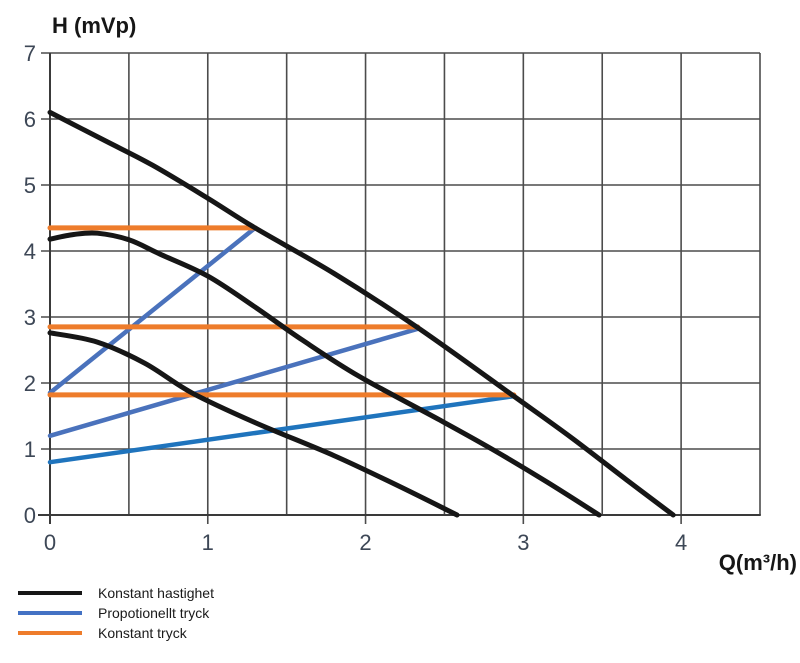  Describe the element at coordinates (208, 542) in the screenshot. I see `x-tick-label: 1` at that location.